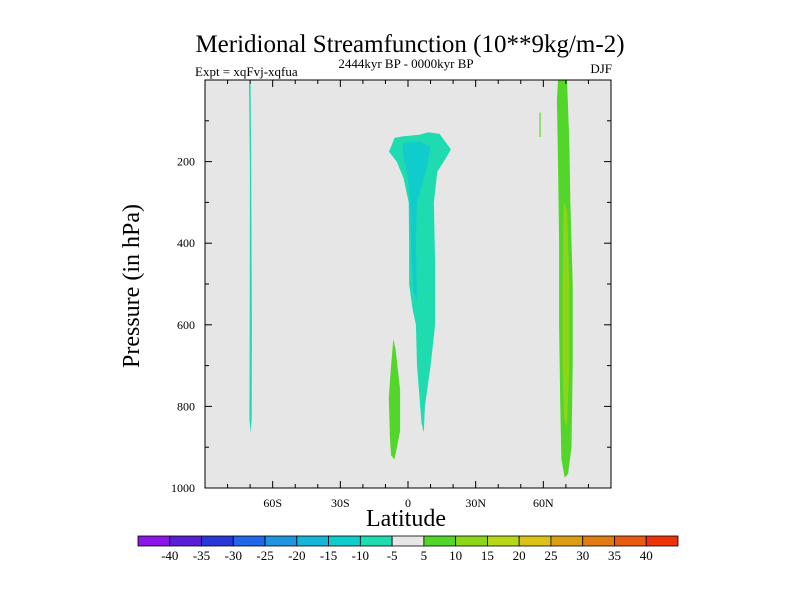 Image resolution: width=800 pixels, height=600 pixels. I want to click on colorbar-label: 40, so click(646, 555).